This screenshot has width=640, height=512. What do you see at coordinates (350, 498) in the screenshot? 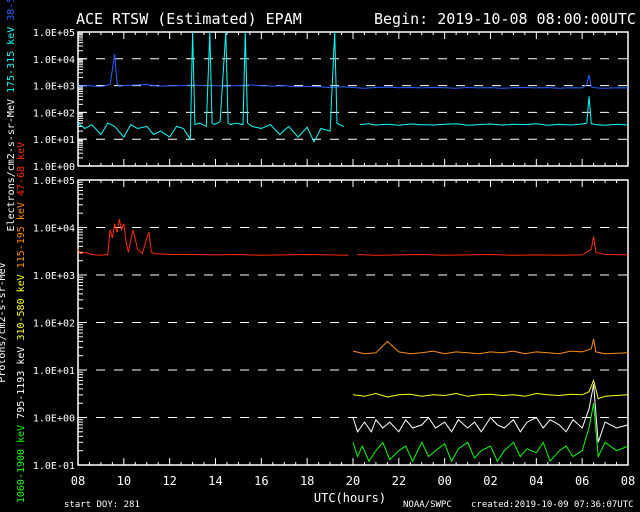
I see `x-axis-label: UTC(hours)` at bounding box center [350, 498].